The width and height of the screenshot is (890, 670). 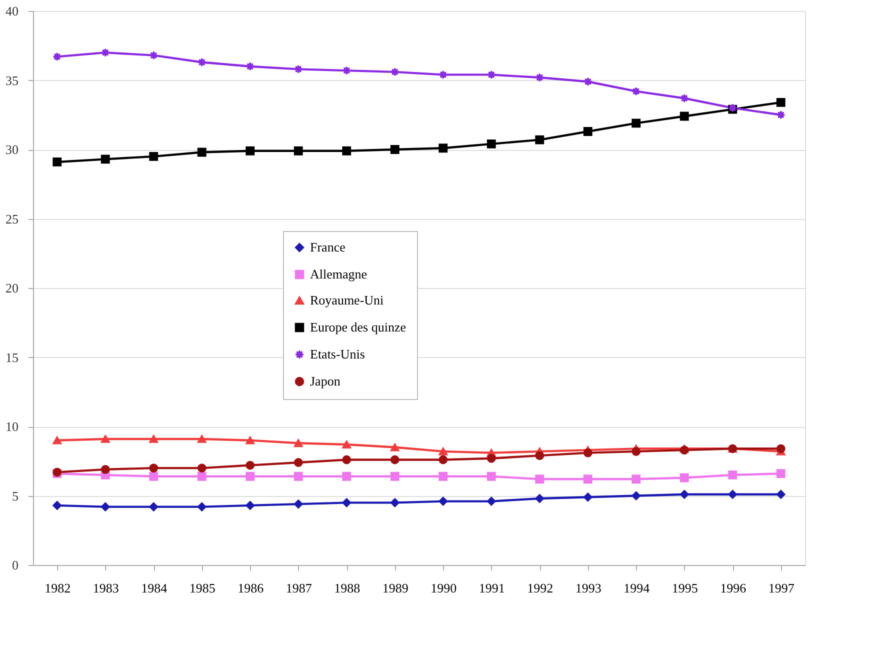 I want to click on x-tick-label: 1985, so click(x=202, y=588).